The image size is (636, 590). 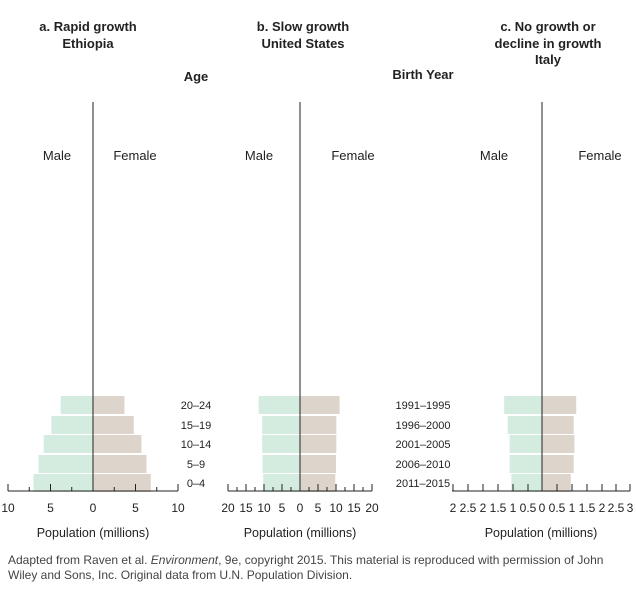 I want to click on chart-title-line: a. Rapid growth, so click(x=88, y=26).